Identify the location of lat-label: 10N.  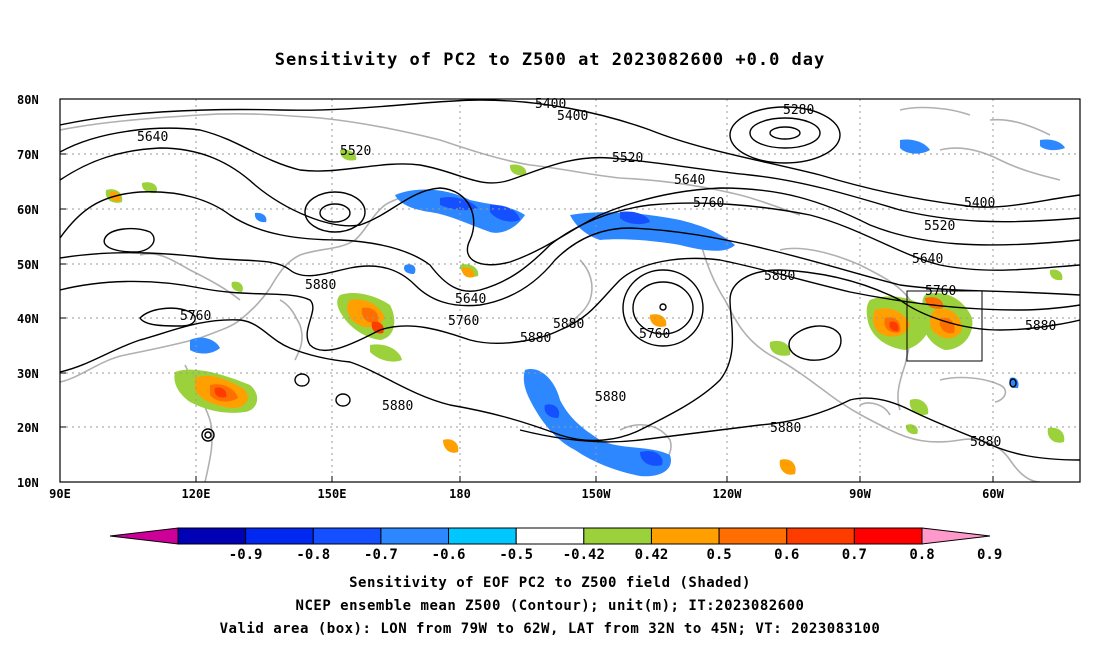
(28, 483).